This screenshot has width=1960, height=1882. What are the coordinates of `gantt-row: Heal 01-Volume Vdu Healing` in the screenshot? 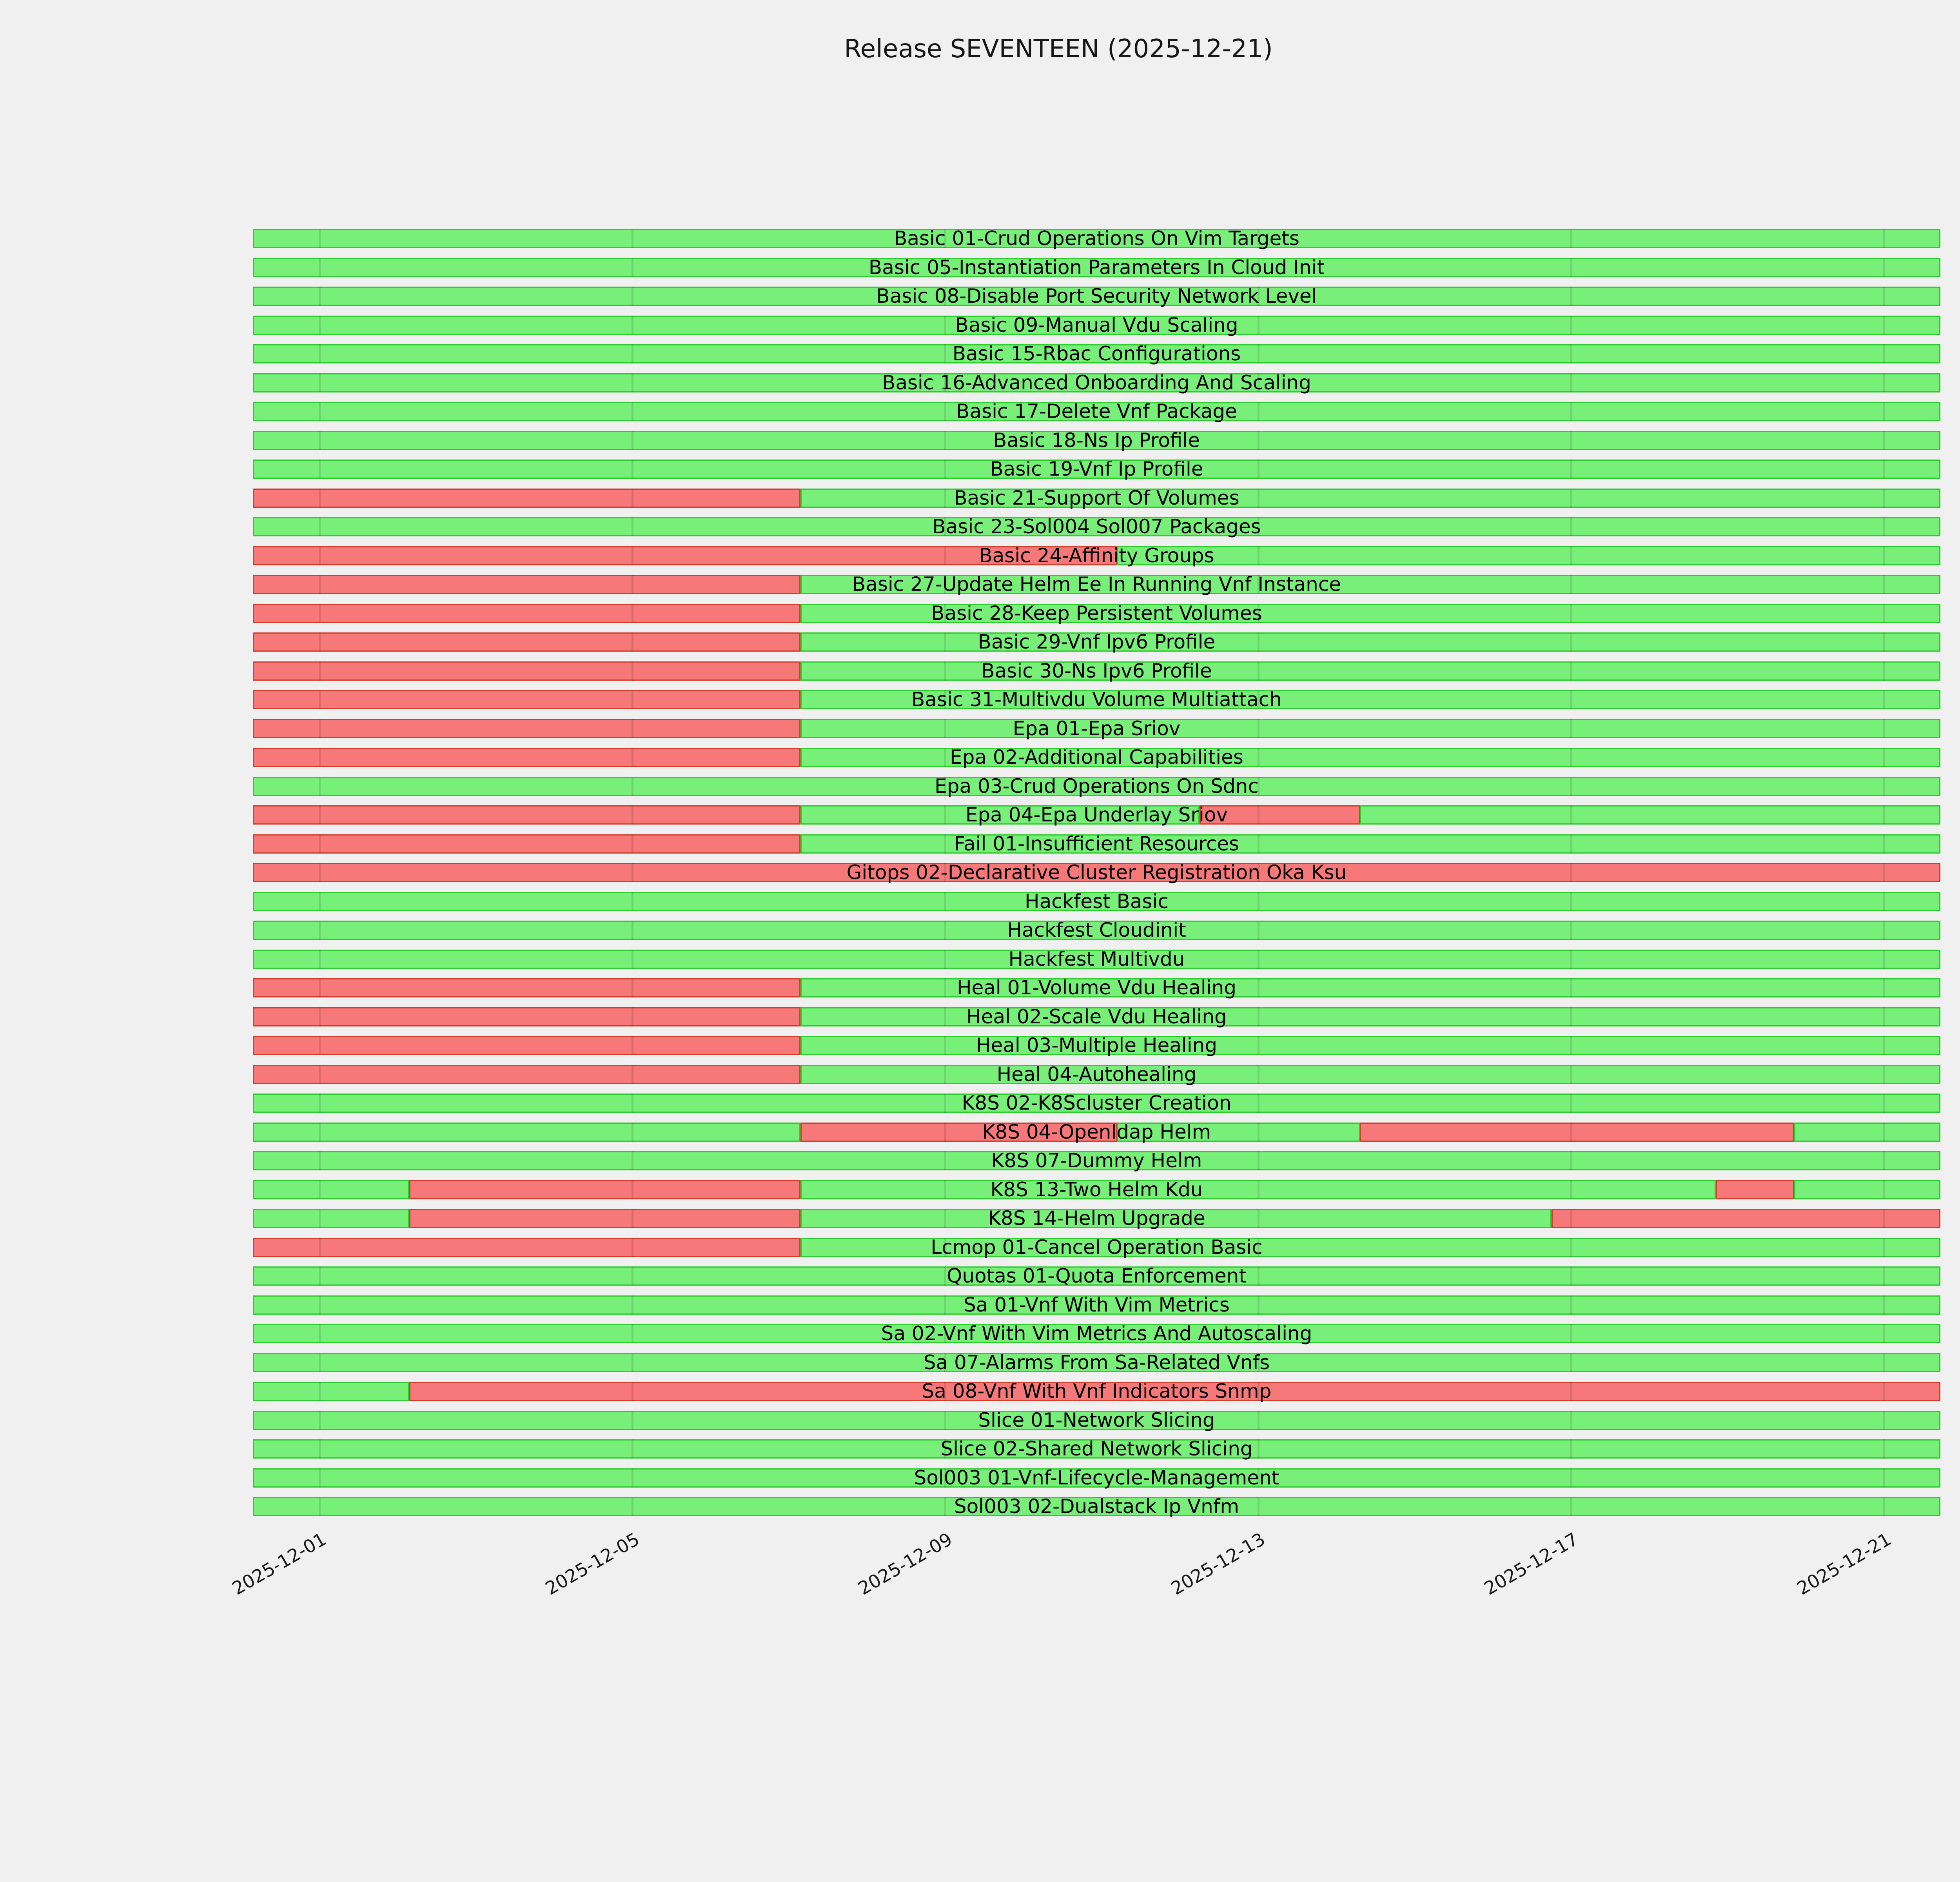 It's located at (1096, 987).